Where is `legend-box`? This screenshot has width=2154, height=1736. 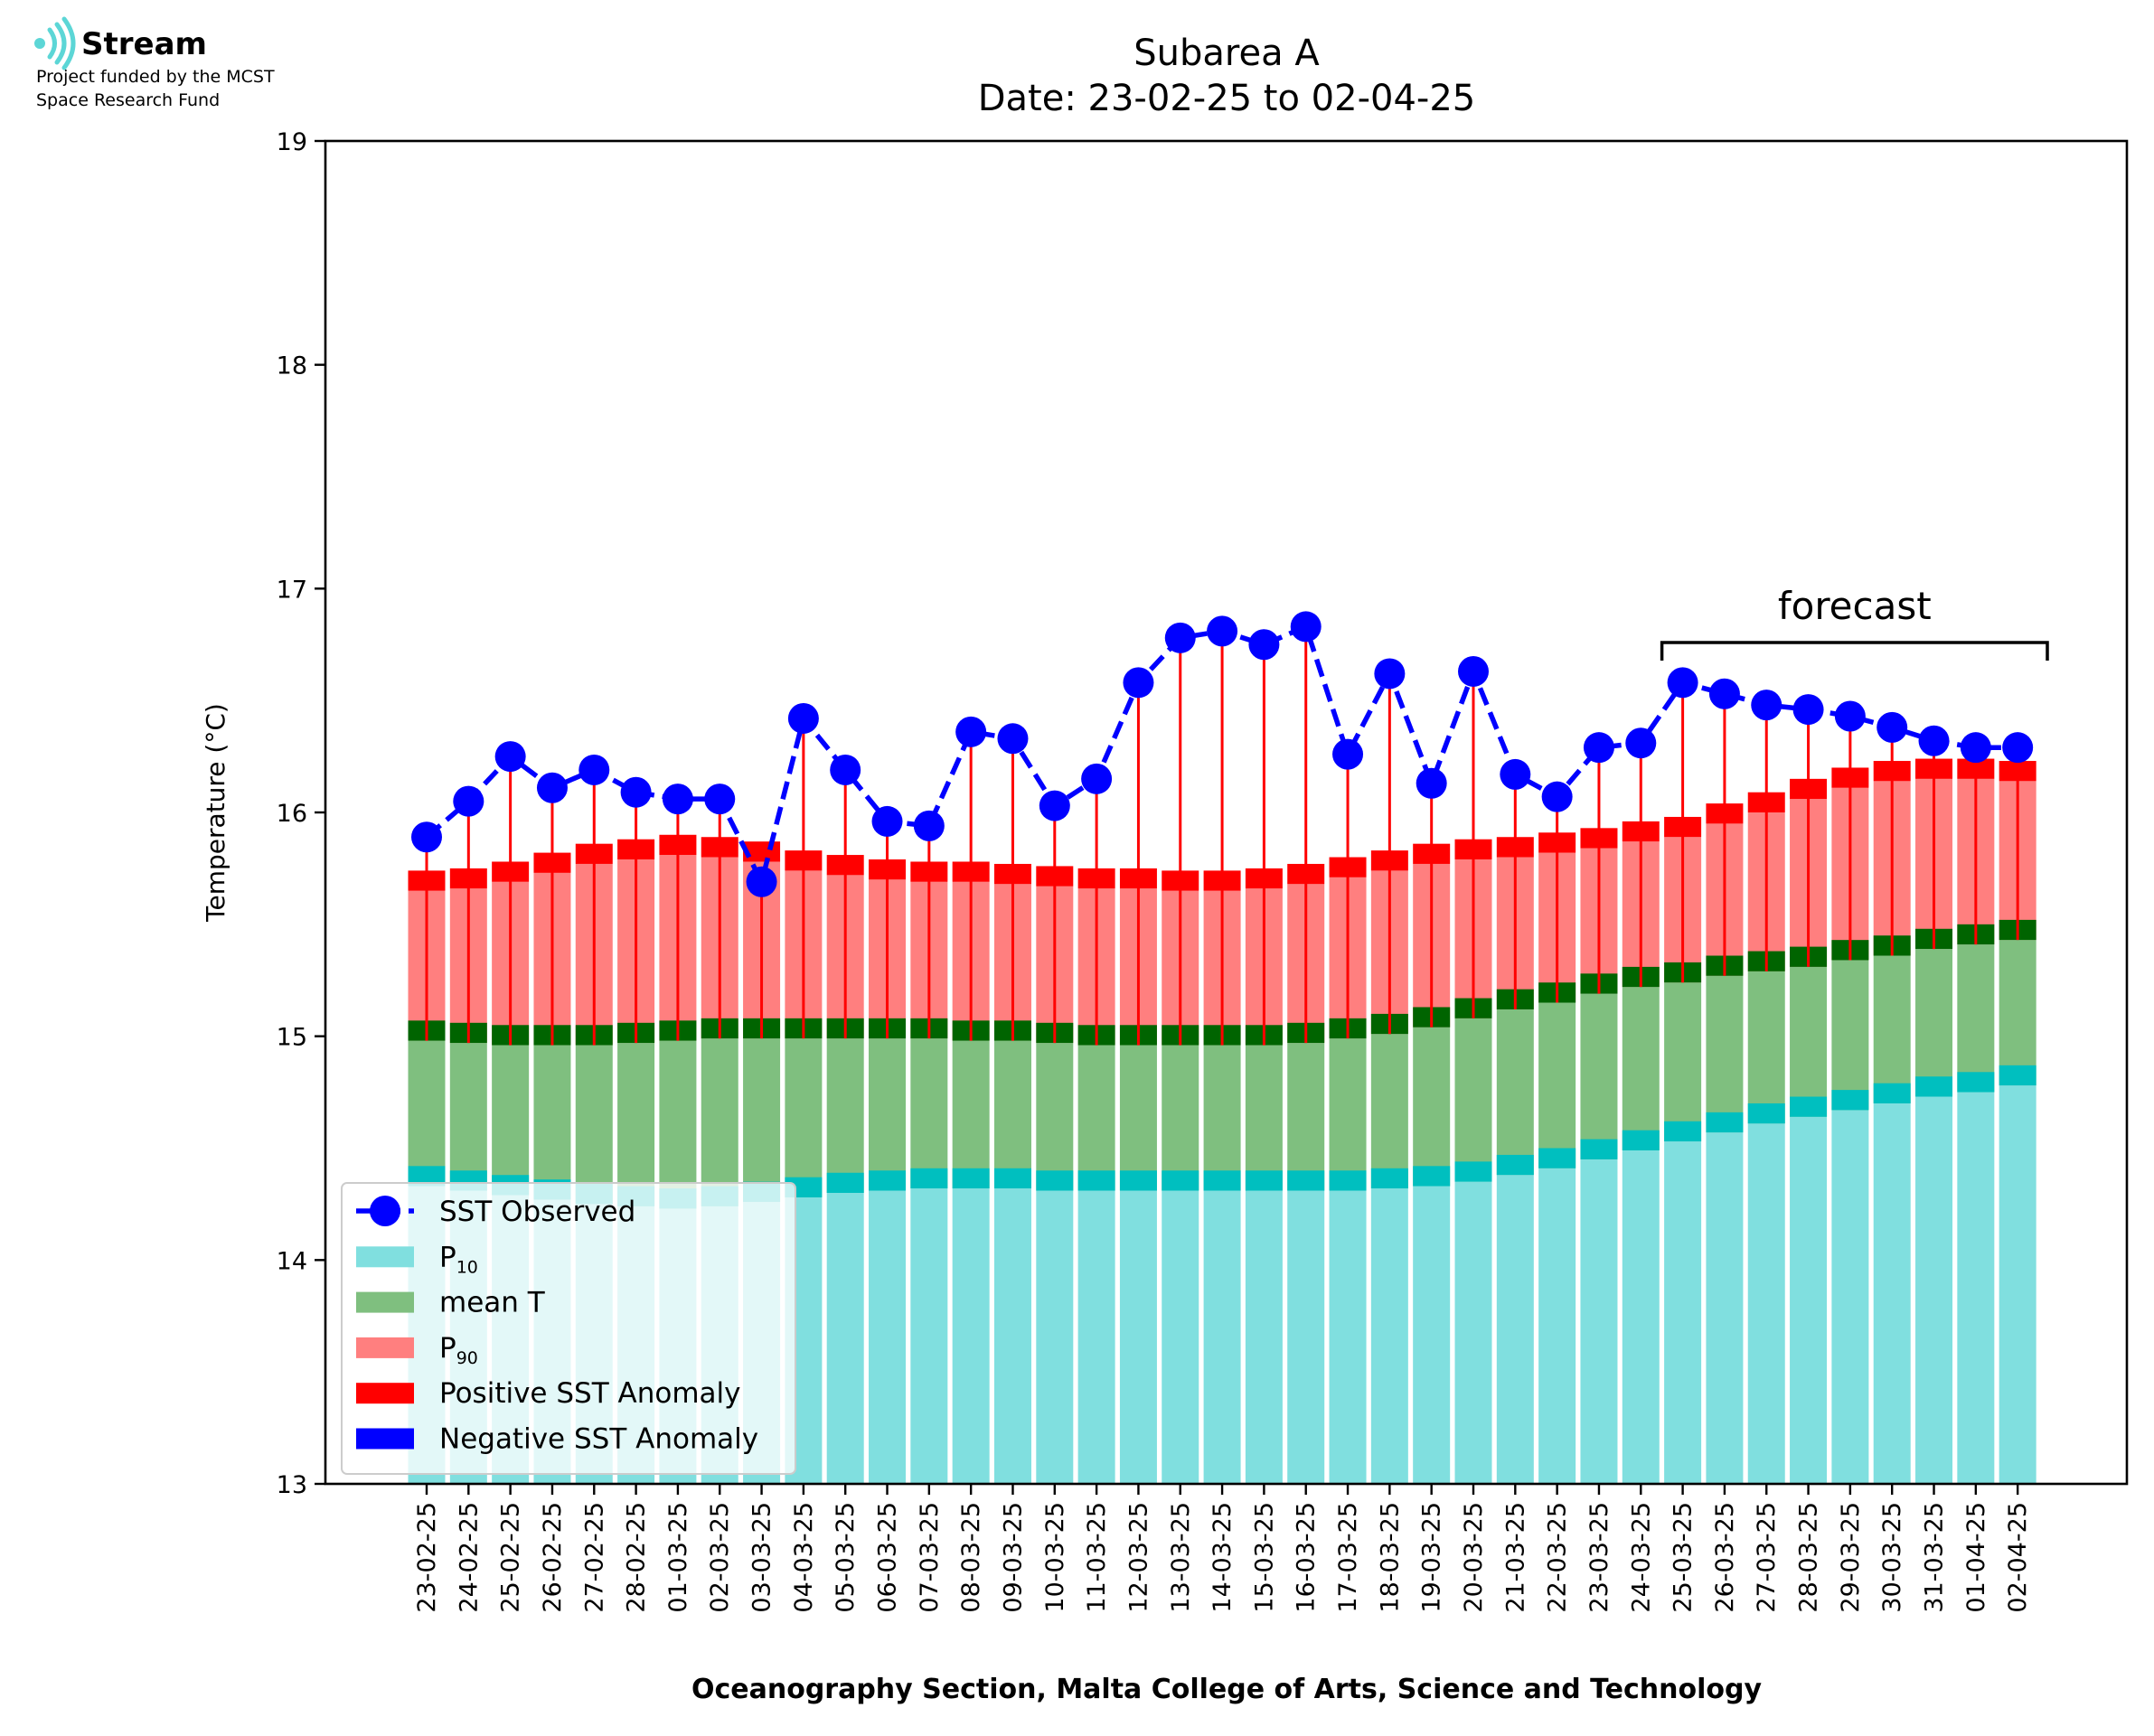 legend-box is located at coordinates (568, 1329).